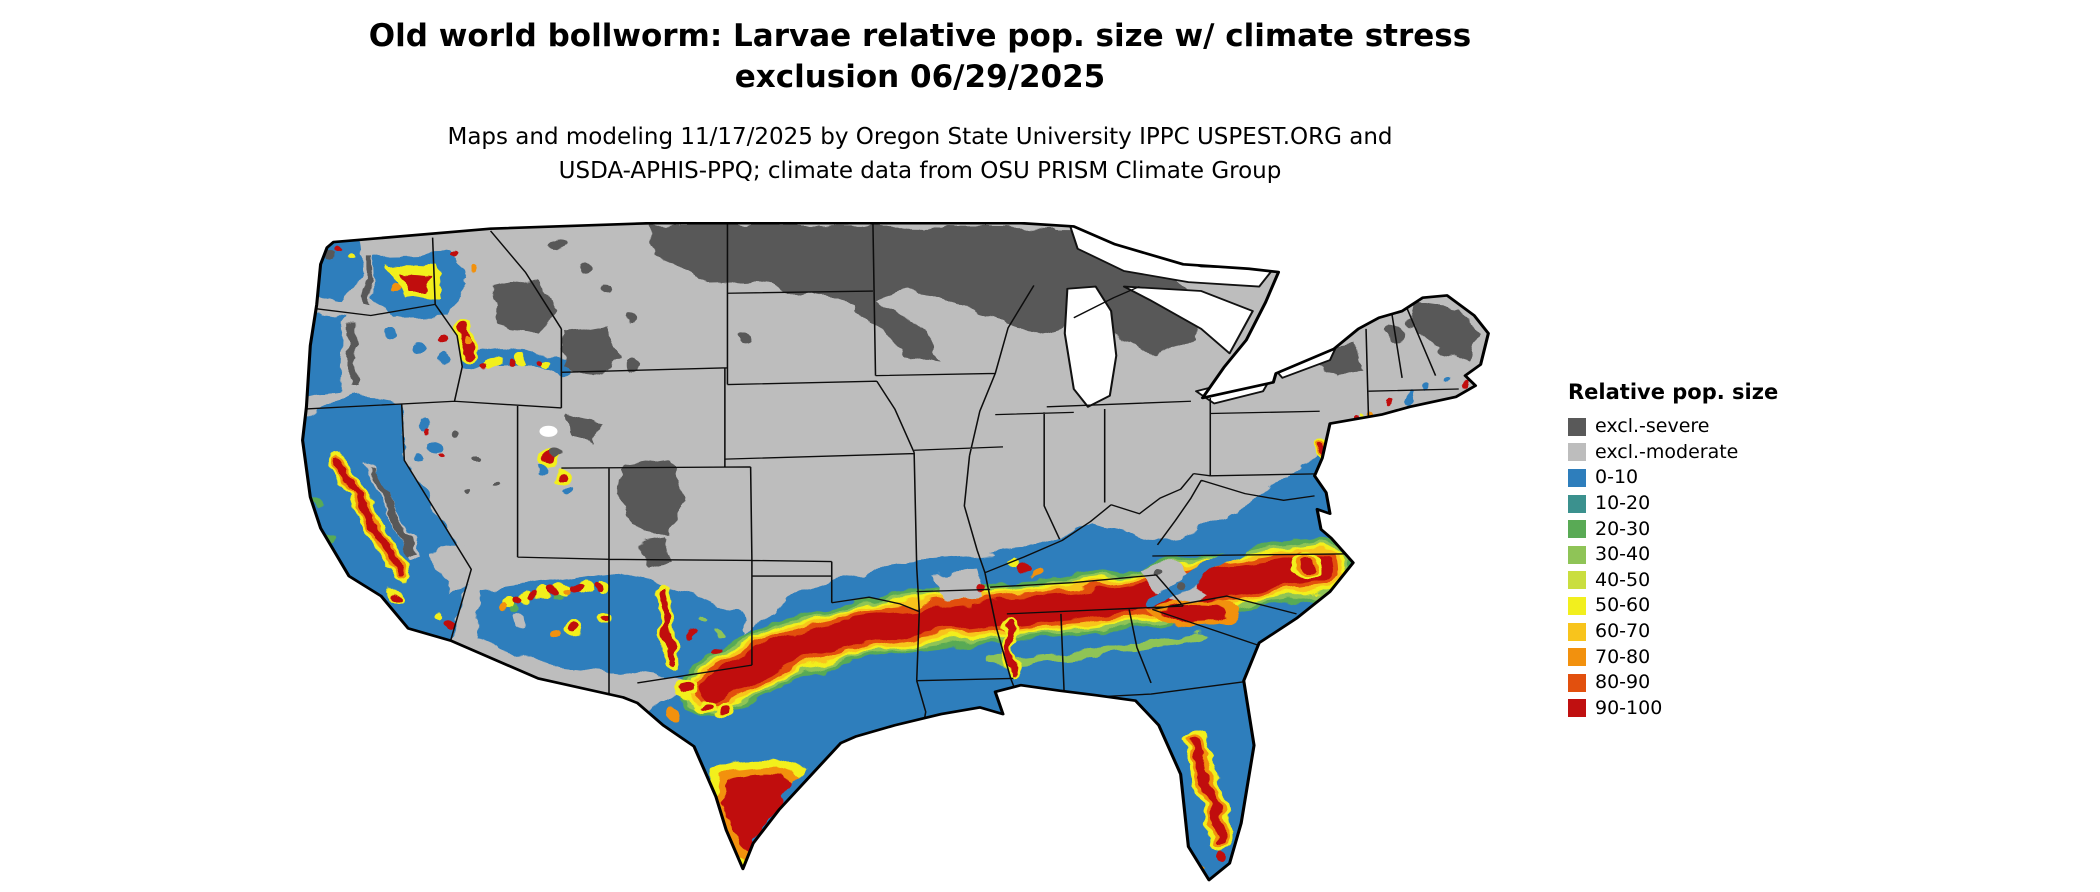  What do you see at coordinates (1728, 632) in the screenshot?
I see `legend-row: 60-70` at bounding box center [1728, 632].